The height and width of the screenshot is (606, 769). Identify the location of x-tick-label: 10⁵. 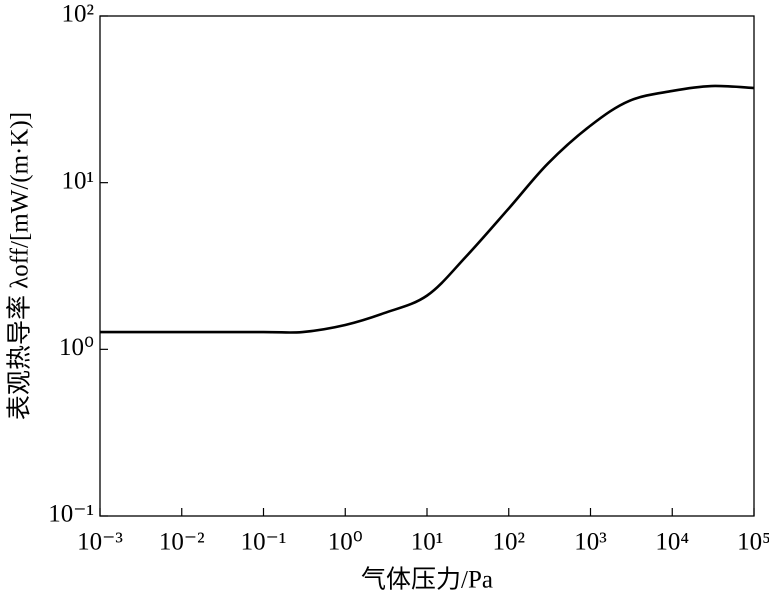
(753, 542).